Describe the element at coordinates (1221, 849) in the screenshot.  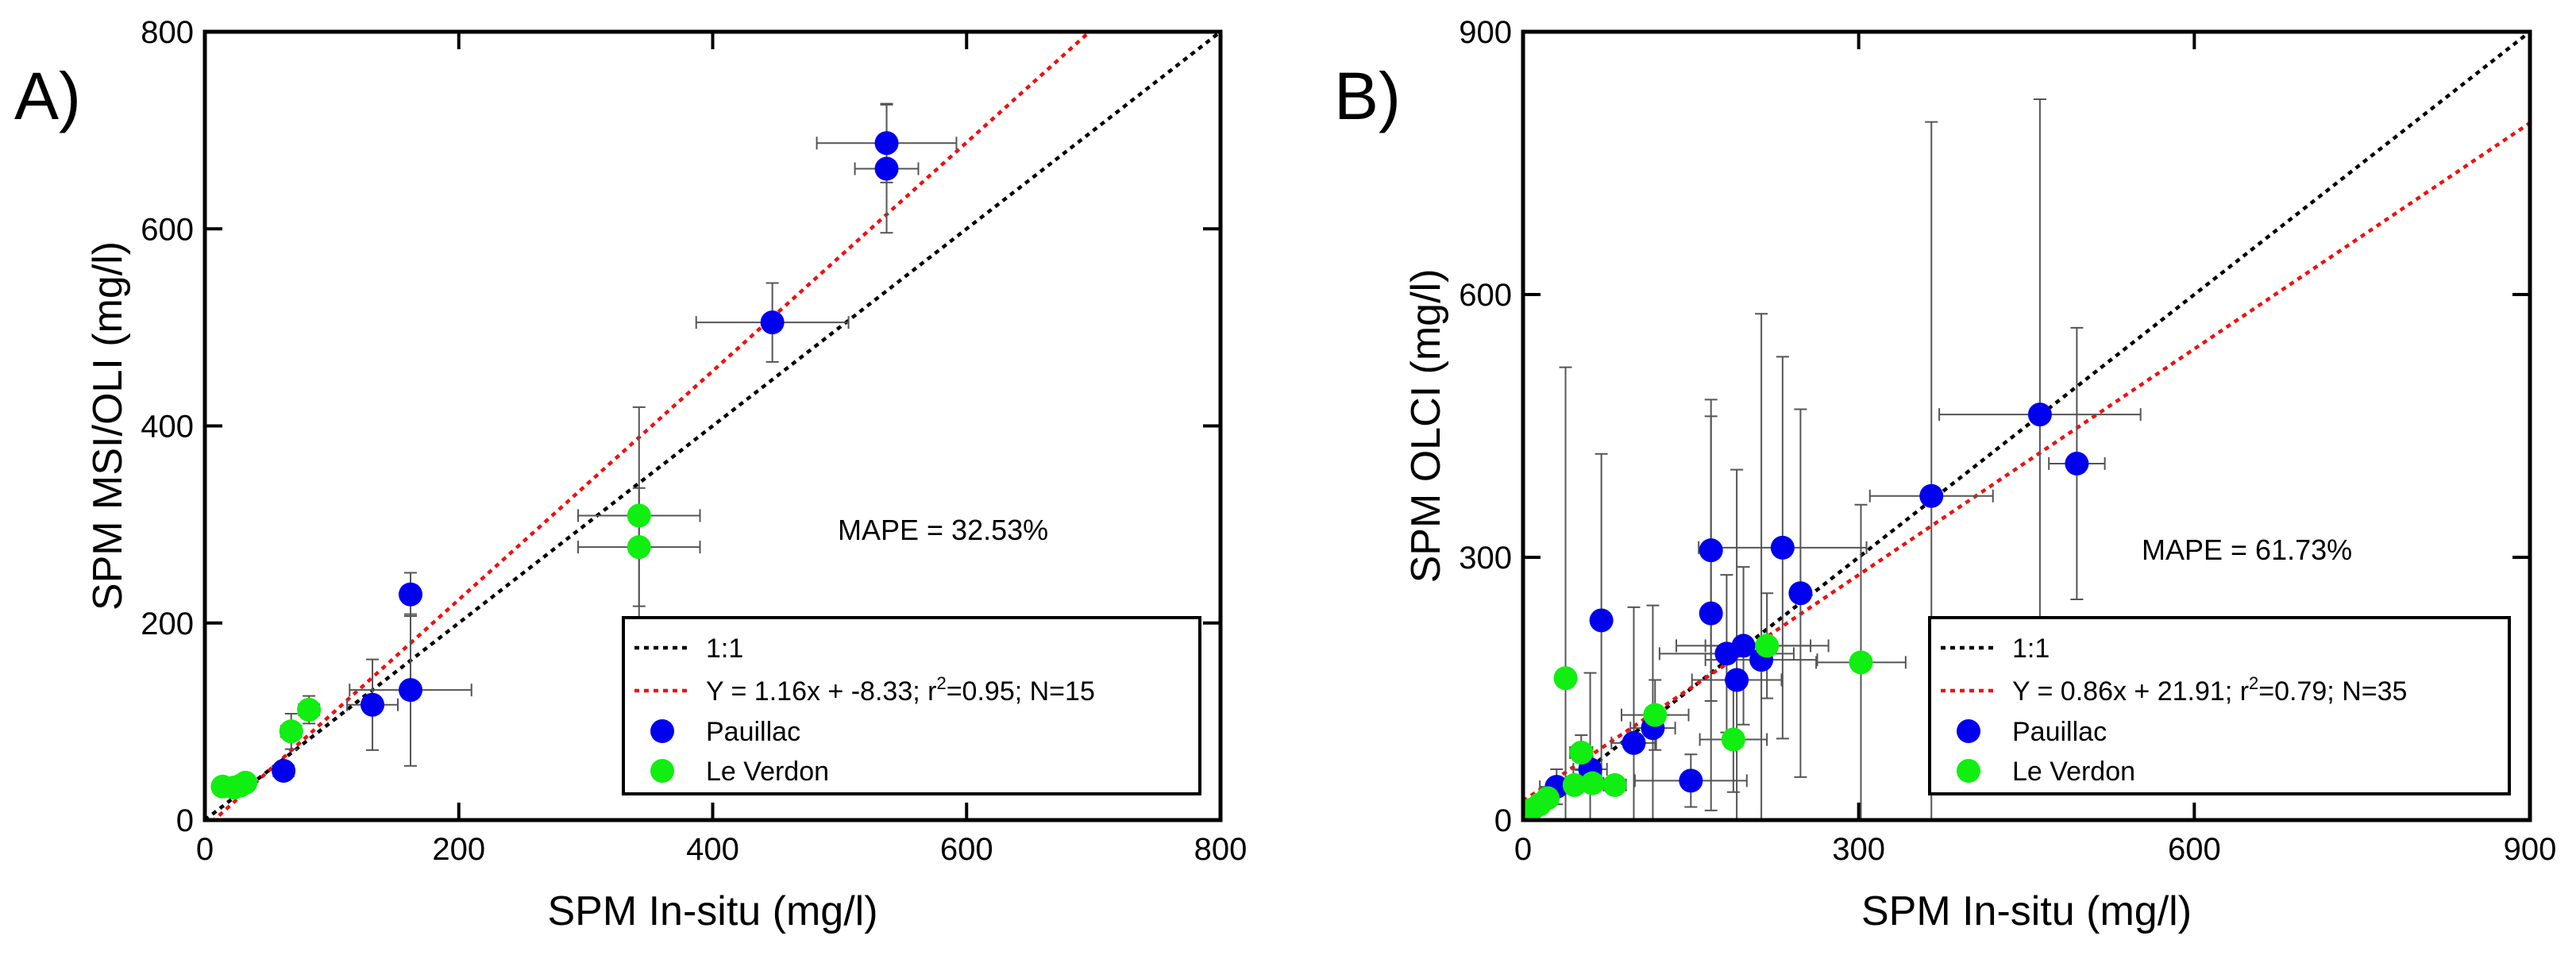
I see `x-tick-label: 800` at that location.